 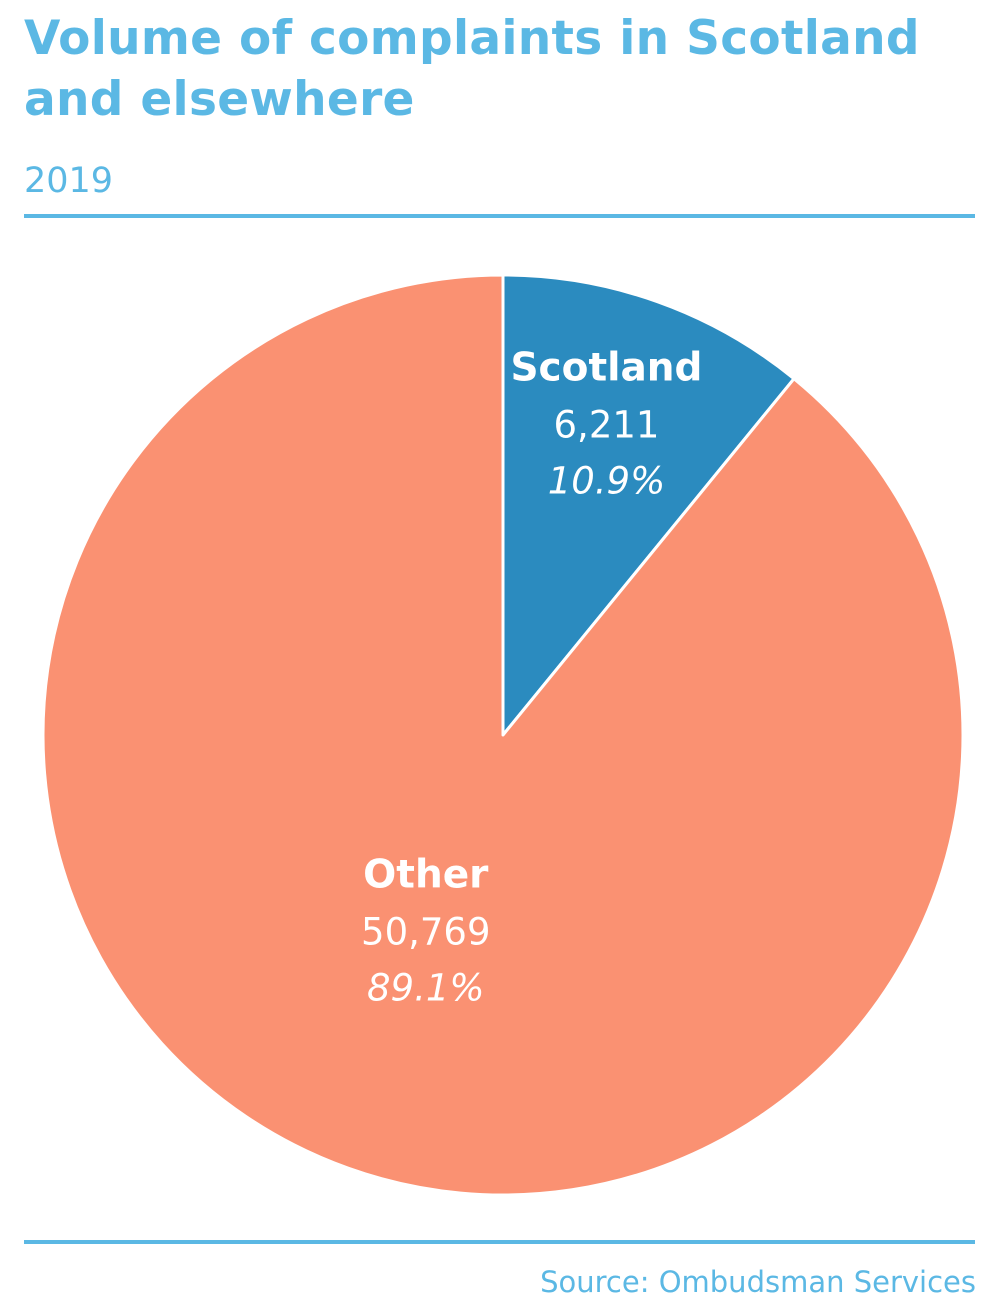 What do you see at coordinates (69, 181) in the screenshot?
I see `chart-subtitle: 2019` at bounding box center [69, 181].